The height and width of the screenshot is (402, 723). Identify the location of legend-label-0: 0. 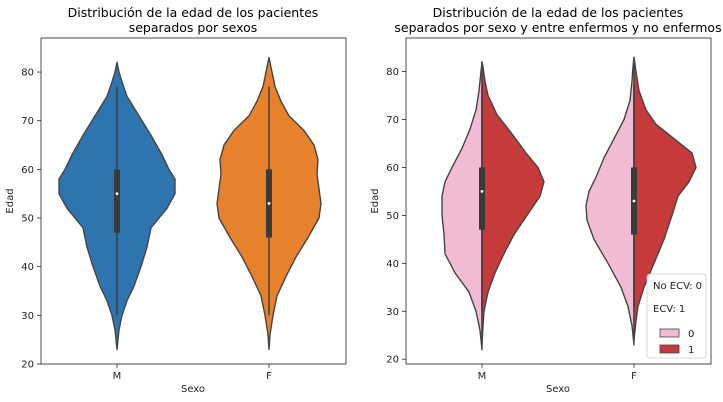
(691, 334).